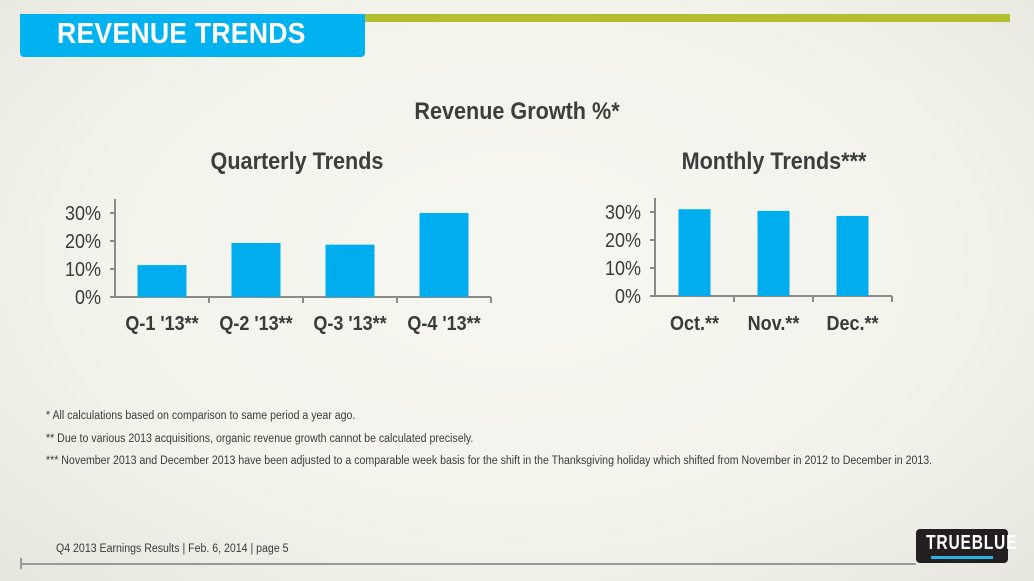 The image size is (1034, 581). I want to click on top-accent-rule, so click(687, 18).